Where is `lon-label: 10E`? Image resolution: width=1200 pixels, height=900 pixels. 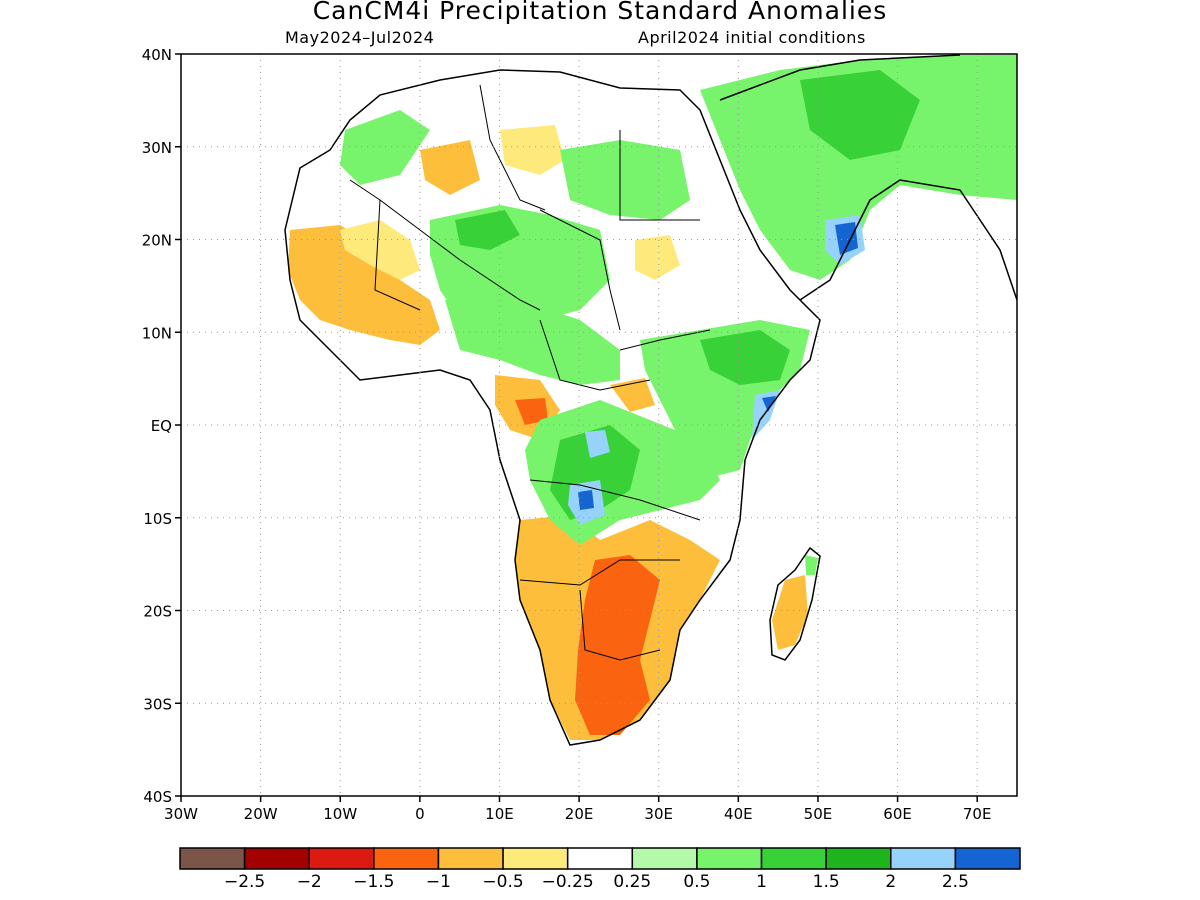
lon-label: 10E is located at coordinates (499, 814).